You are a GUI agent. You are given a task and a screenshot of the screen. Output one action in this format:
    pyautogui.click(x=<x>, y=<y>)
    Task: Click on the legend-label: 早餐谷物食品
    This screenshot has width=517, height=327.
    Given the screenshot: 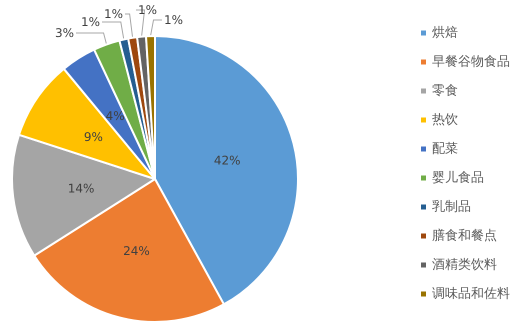 What is the action you would take?
    pyautogui.click(x=471, y=62)
    